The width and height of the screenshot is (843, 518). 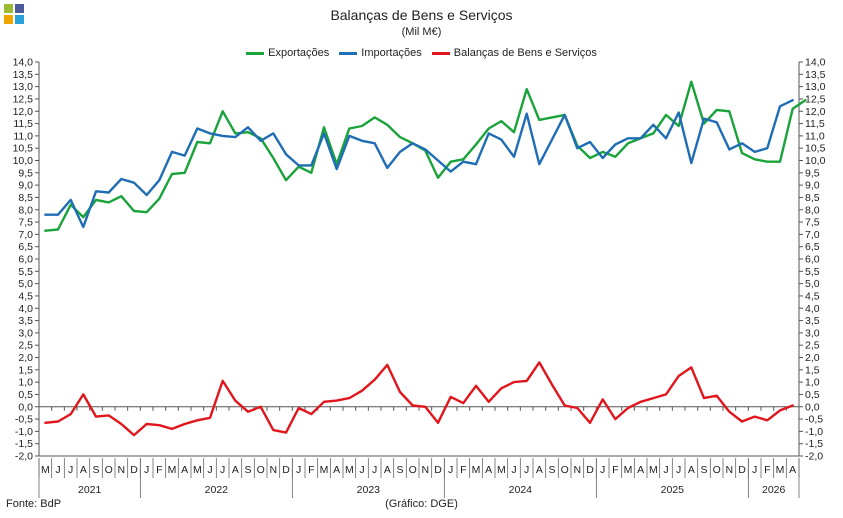 I want to click on y-tick-label-right: 6,0, so click(x=812, y=260).